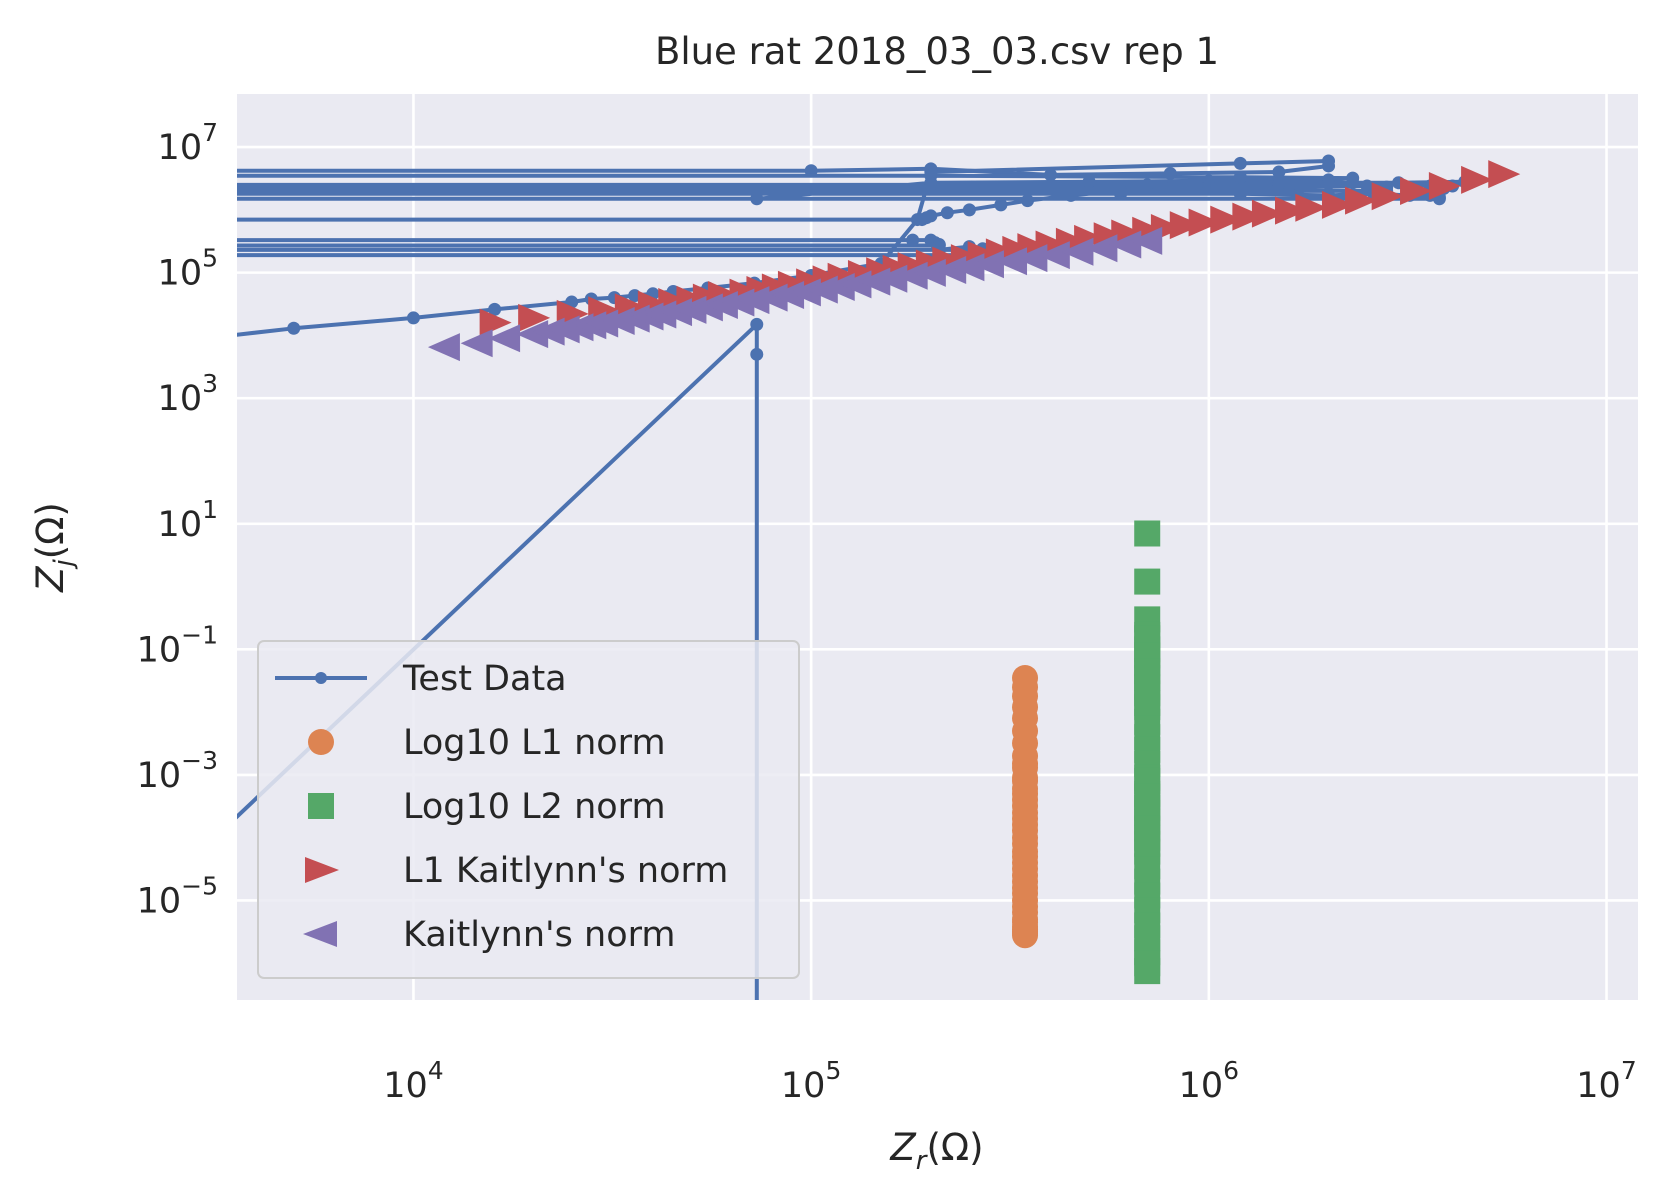  I want to click on series-log10-l2-norm, so click(1147, 752).